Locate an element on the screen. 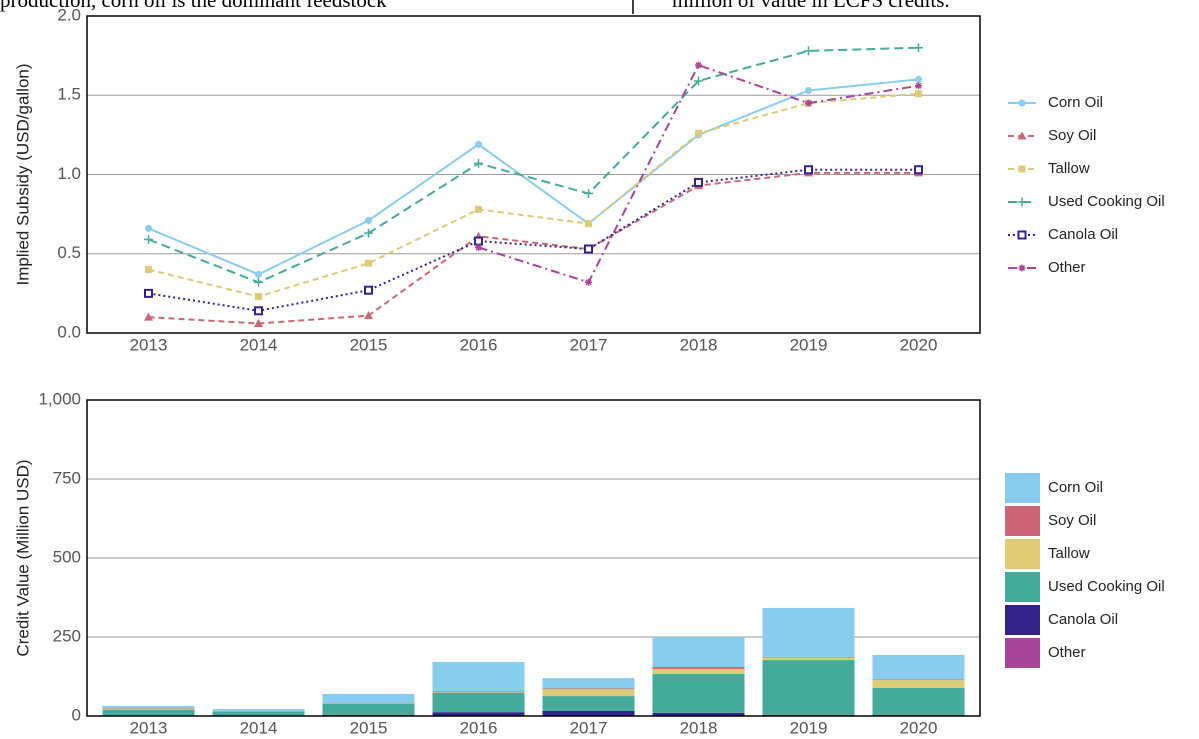 This screenshot has width=1199, height=739. x-tick-label: 2013 is located at coordinates (149, 344).